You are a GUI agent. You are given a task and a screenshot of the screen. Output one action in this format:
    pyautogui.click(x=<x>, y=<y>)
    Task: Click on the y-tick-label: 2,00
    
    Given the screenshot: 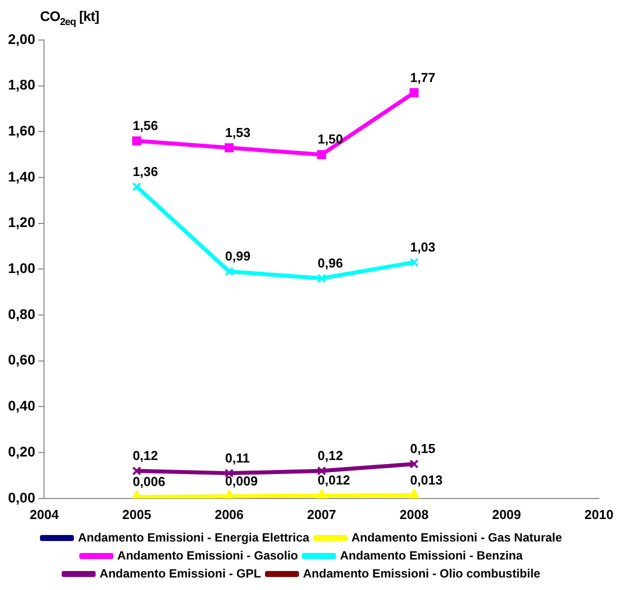 What is the action you would take?
    pyautogui.click(x=22, y=38)
    